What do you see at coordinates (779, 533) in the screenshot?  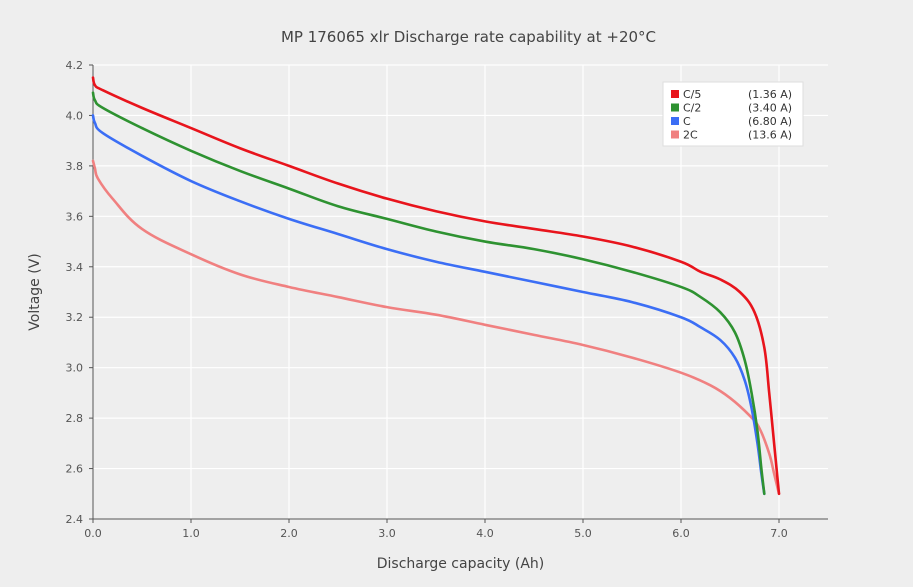 I see `x-tick-label: 7.0` at bounding box center [779, 533].